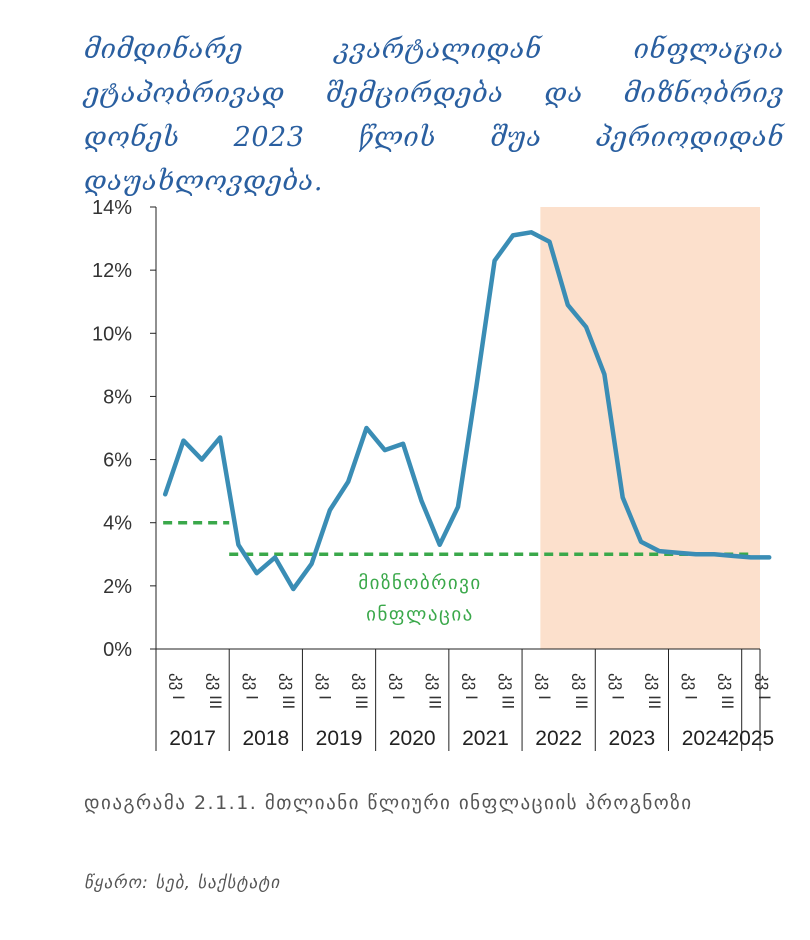 The height and width of the screenshot is (940, 810). What do you see at coordinates (339, 738) in the screenshot?
I see `year-label: 2019` at bounding box center [339, 738].